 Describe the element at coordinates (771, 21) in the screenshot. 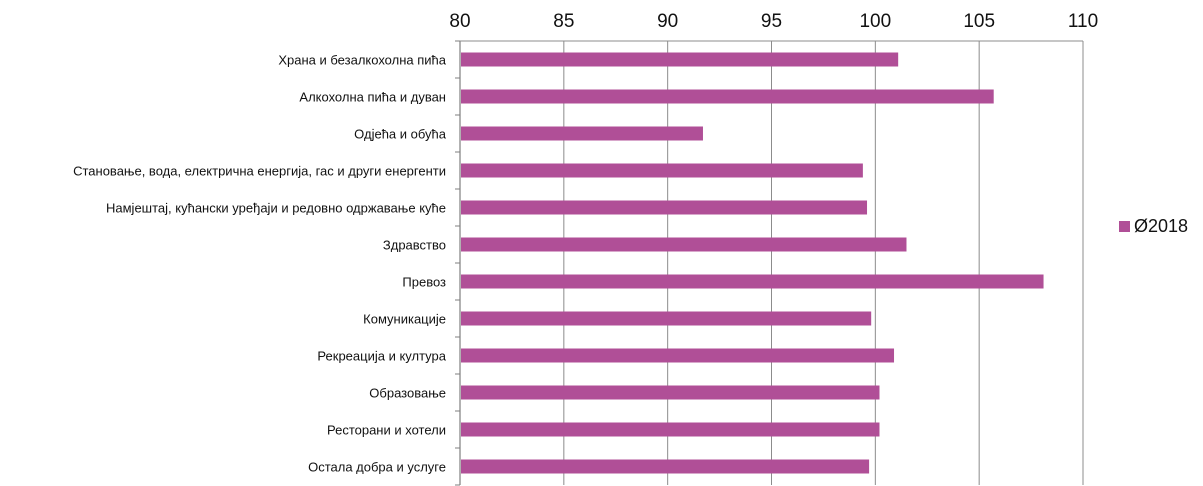

I see `x-tick-label: 95` at that location.